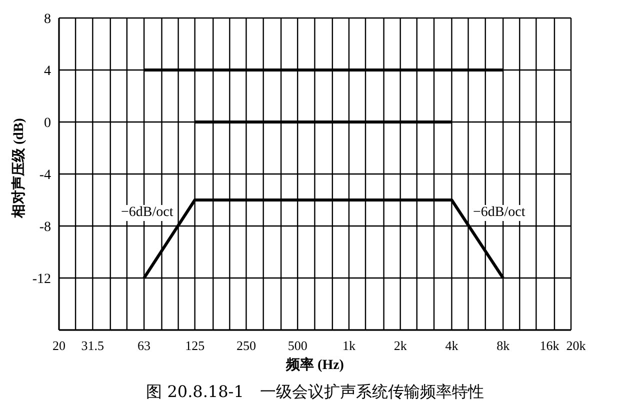  What do you see at coordinates (315, 392) in the screenshot?
I see `text: 图 20.8.18-1 一级会议扩声系统传输频率特性` at bounding box center [315, 392].